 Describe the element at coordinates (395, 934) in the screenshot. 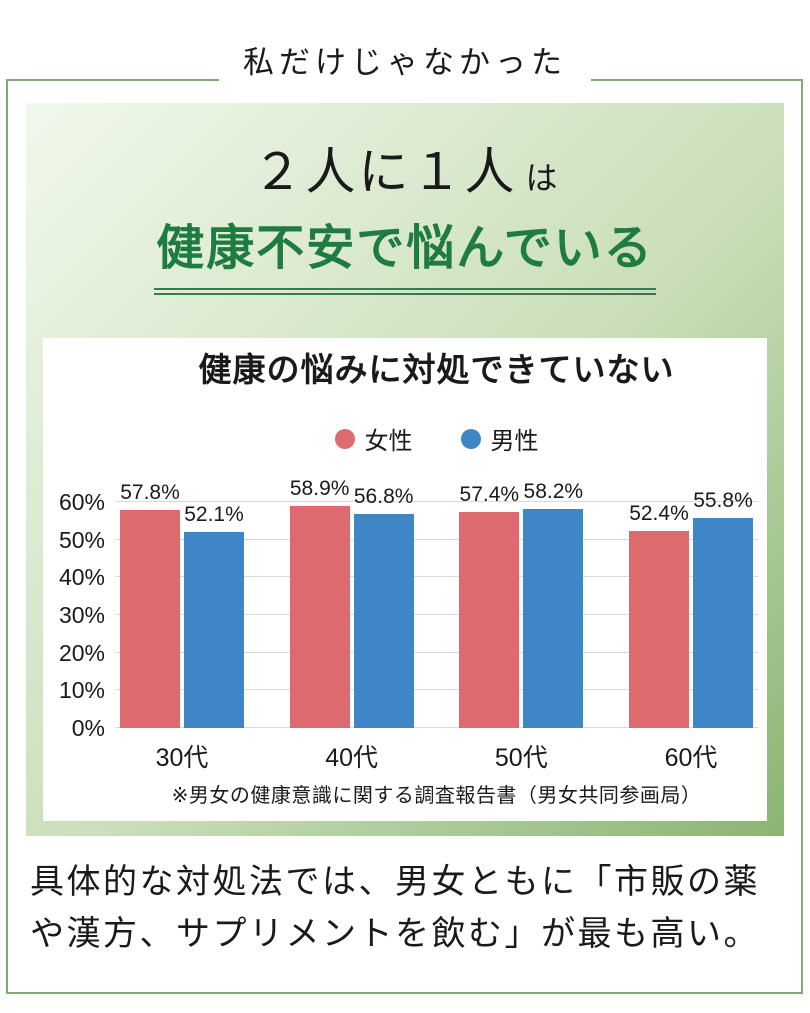

I see `bottom-paragraph-line-2: や漢方、サプリメントを飲む」が最も高い。` at that location.